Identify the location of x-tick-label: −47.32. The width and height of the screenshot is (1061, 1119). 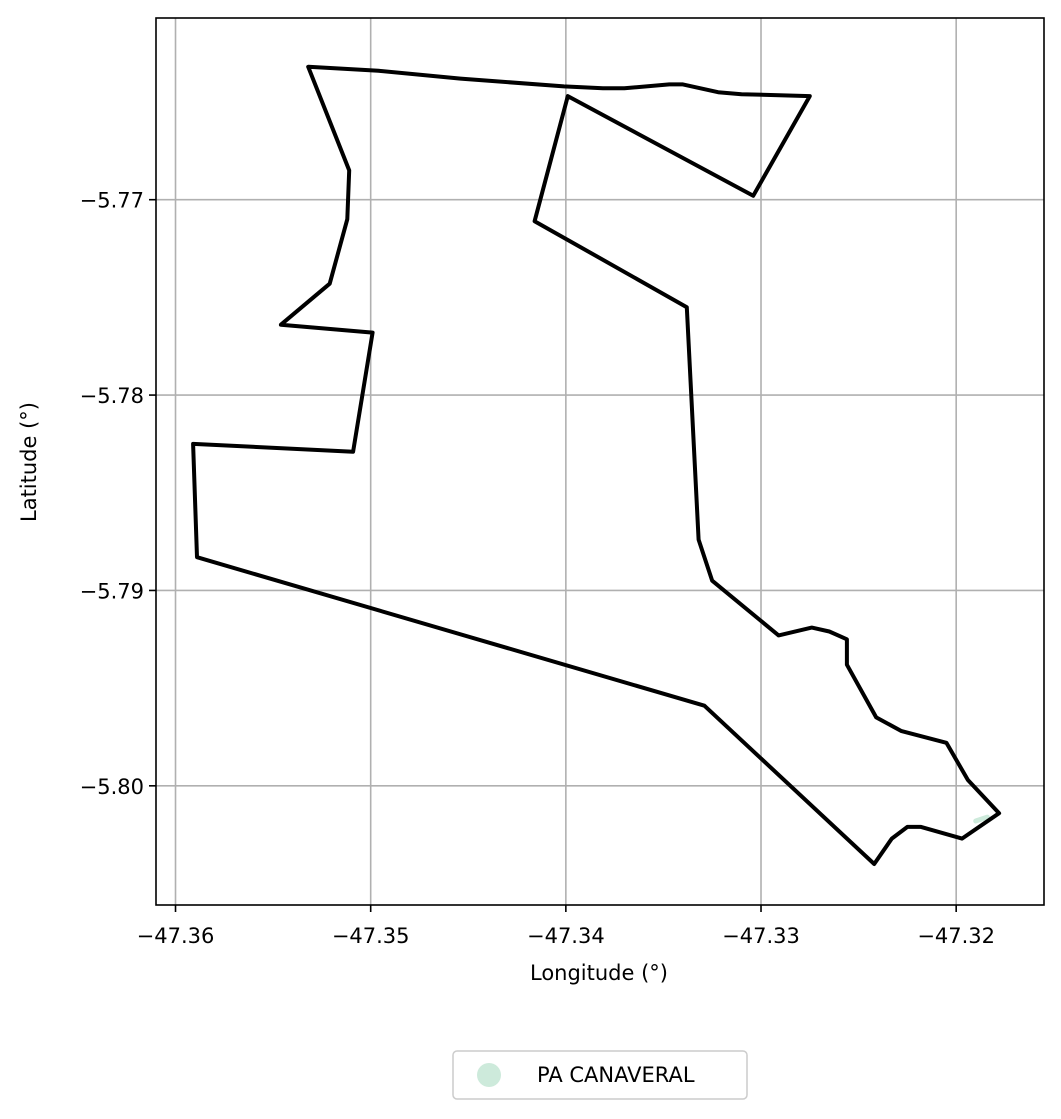
(956, 936).